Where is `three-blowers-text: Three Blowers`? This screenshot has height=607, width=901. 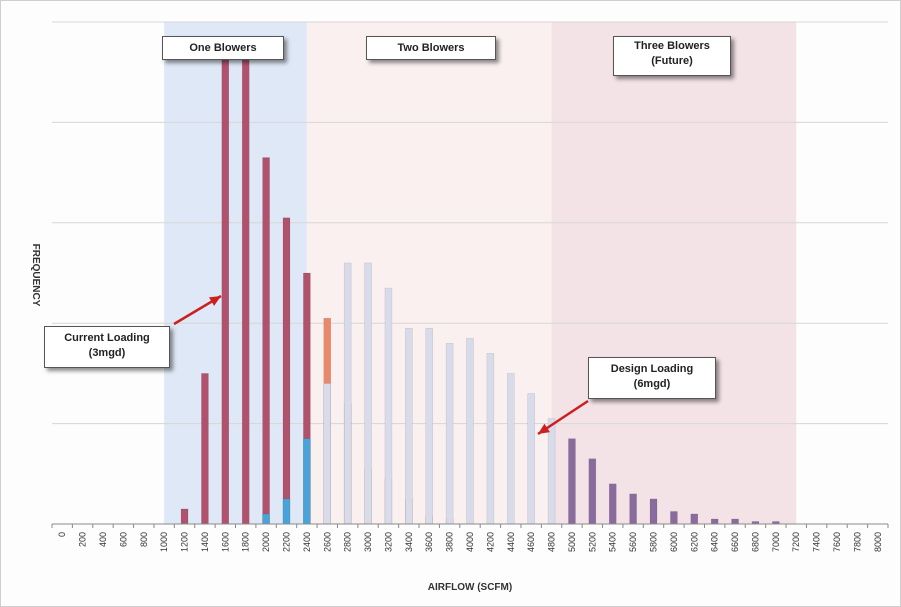 three-blowers-text: Three Blowers is located at coordinates (672, 46).